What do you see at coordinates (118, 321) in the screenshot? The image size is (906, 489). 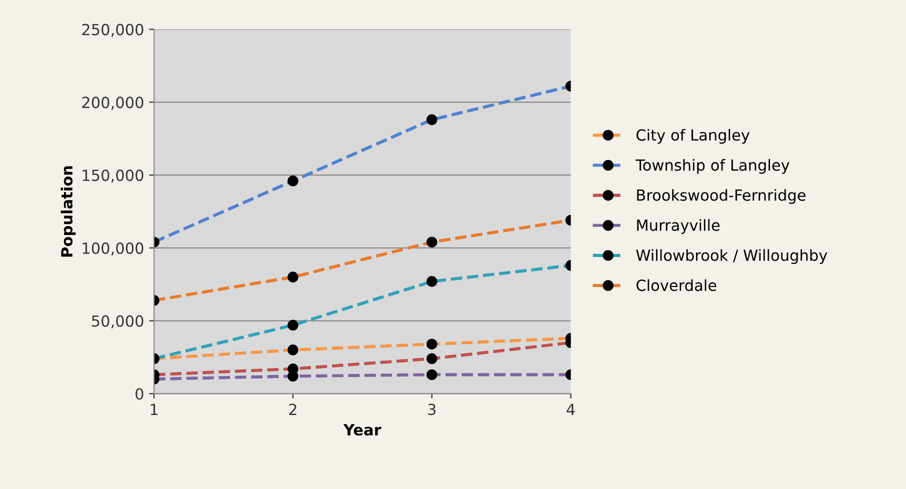 I see `y-tick-label: 50,000` at bounding box center [118, 321].